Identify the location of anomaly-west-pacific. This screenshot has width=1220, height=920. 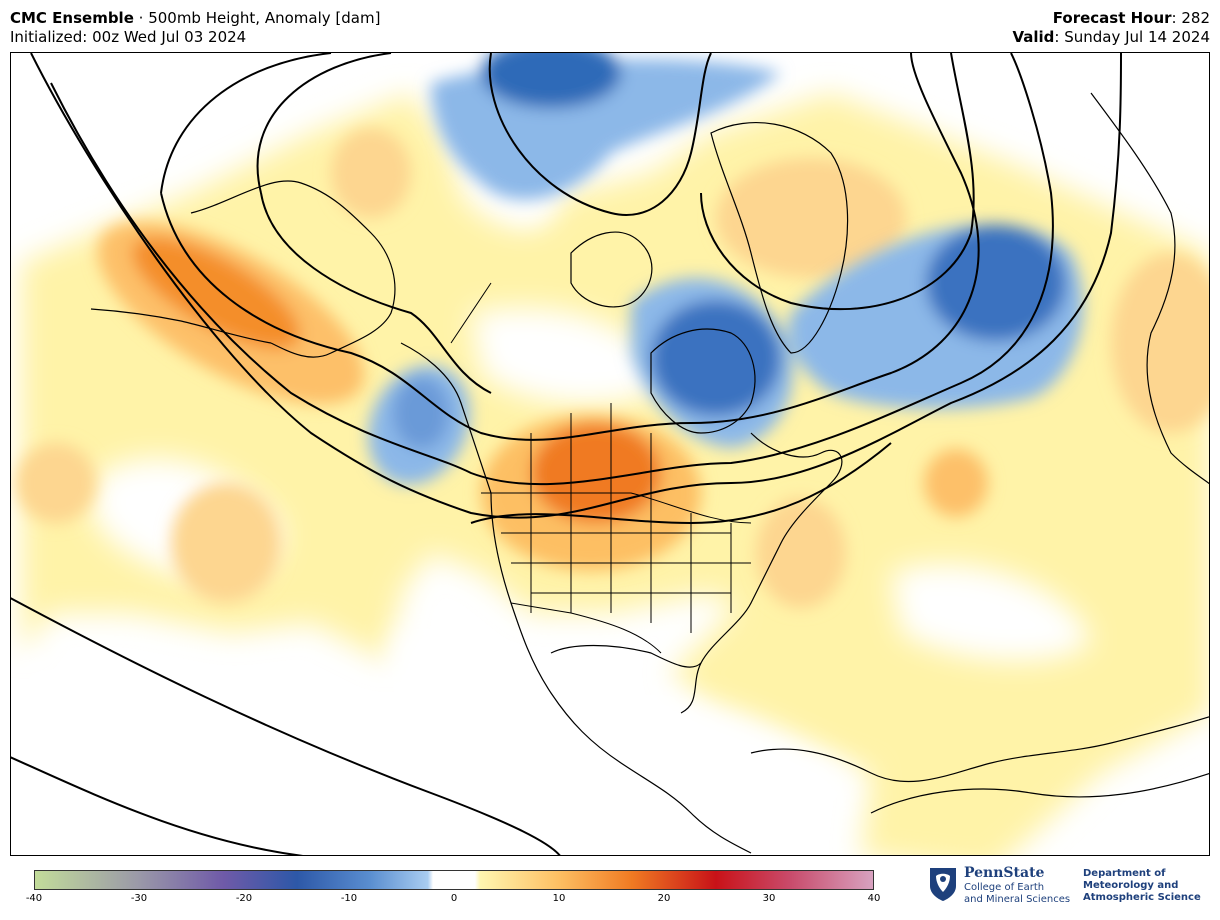
(56, 483).